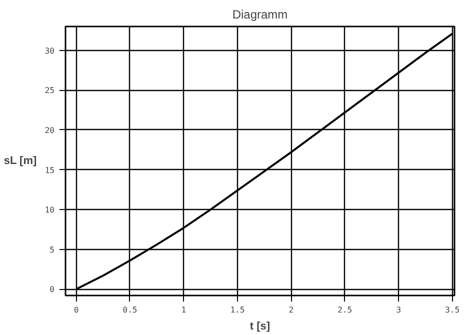  Describe the element at coordinates (260, 326) in the screenshot. I see `x-axis-title: t [s]` at that location.